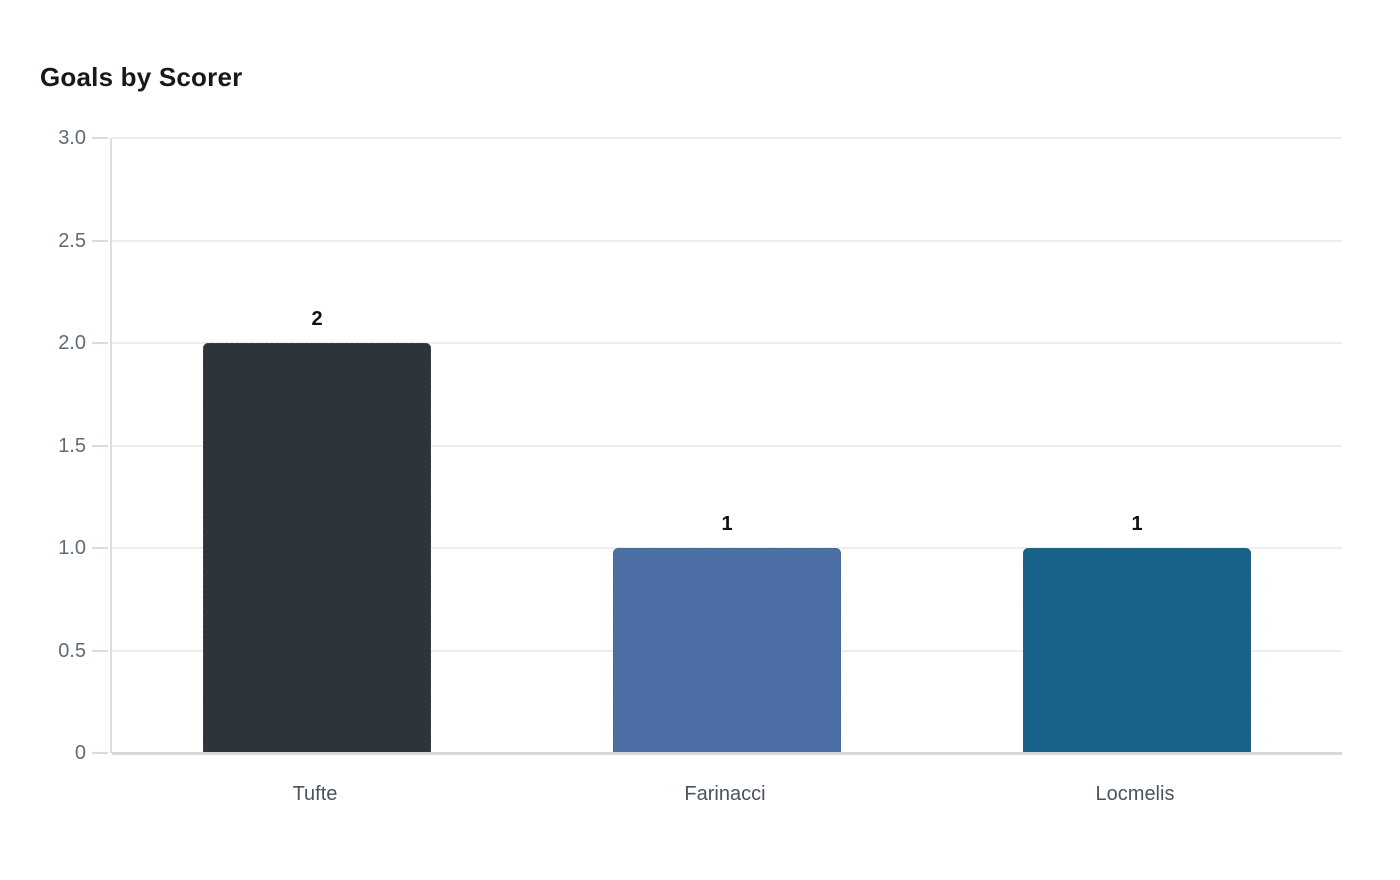 The image size is (1400, 880). What do you see at coordinates (727, 650) in the screenshot?
I see `bar-farinacci` at bounding box center [727, 650].